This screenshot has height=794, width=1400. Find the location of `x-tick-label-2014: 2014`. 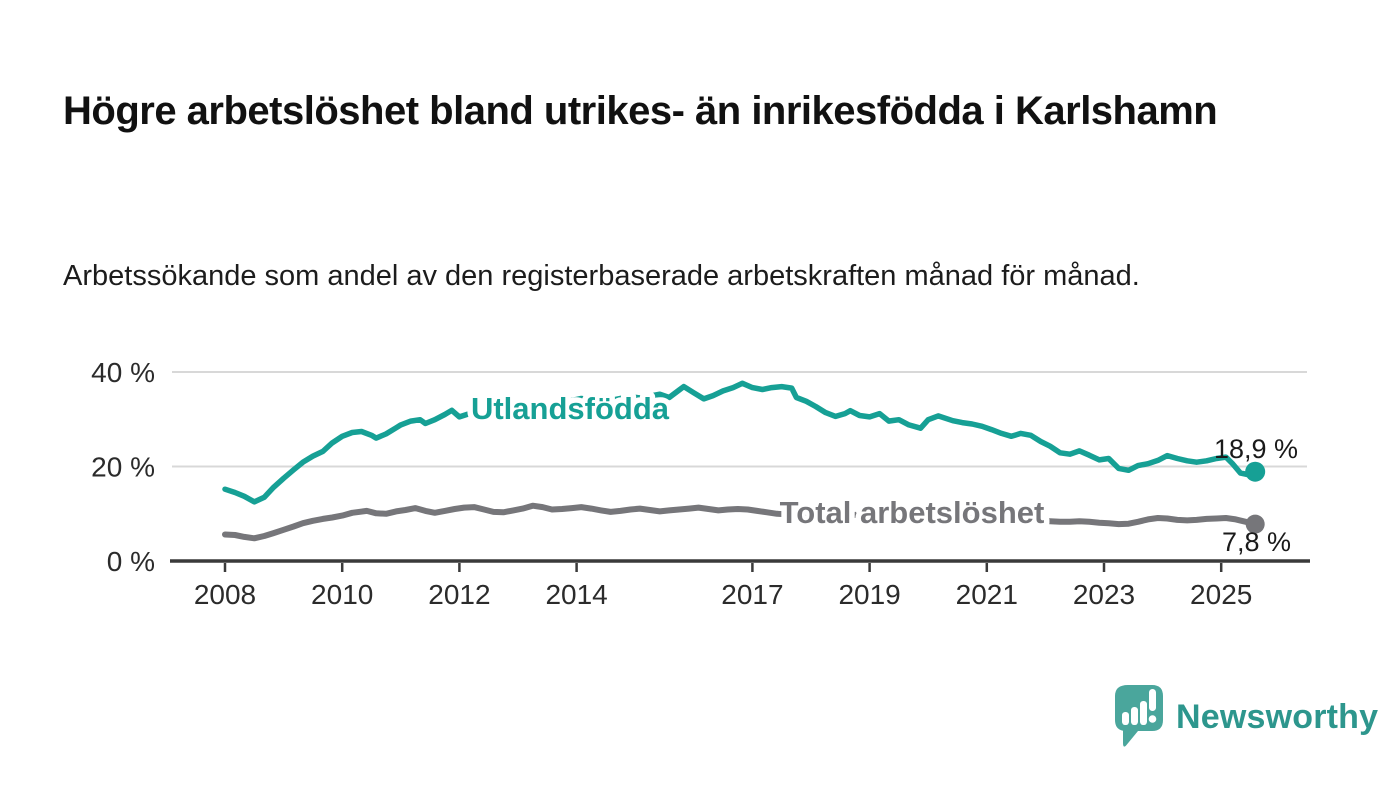

x-tick-label-2014: 2014 is located at coordinates (576, 594).